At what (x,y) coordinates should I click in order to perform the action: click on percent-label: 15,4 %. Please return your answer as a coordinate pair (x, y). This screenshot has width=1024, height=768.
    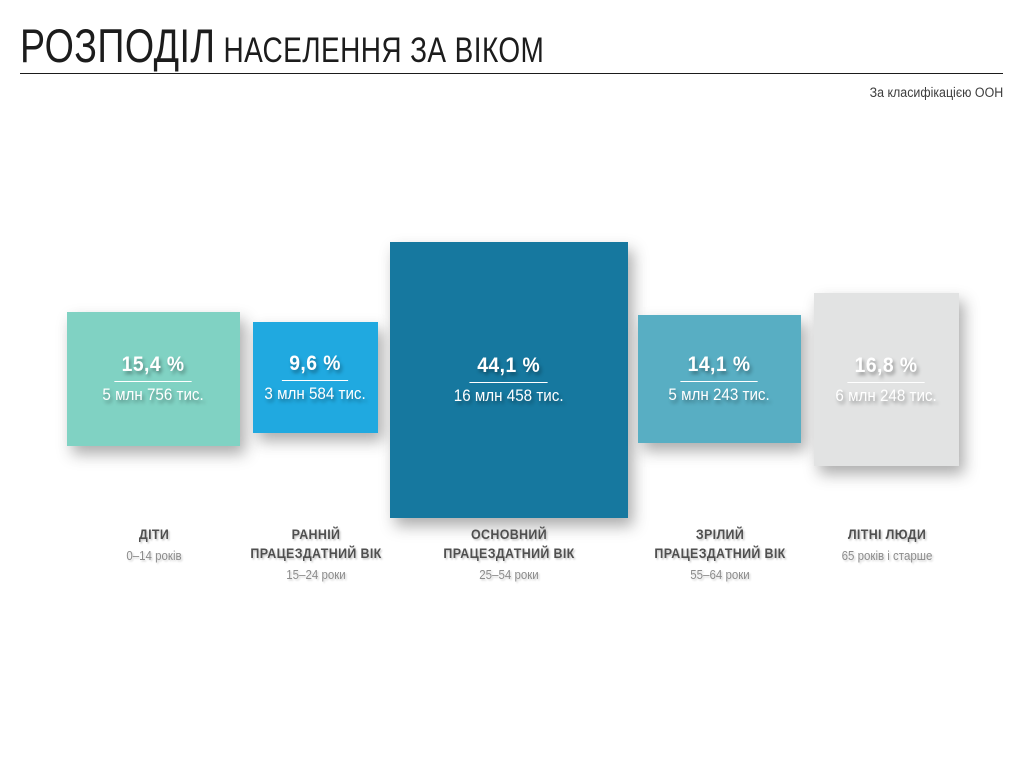
    Looking at the image, I should click on (153, 367).